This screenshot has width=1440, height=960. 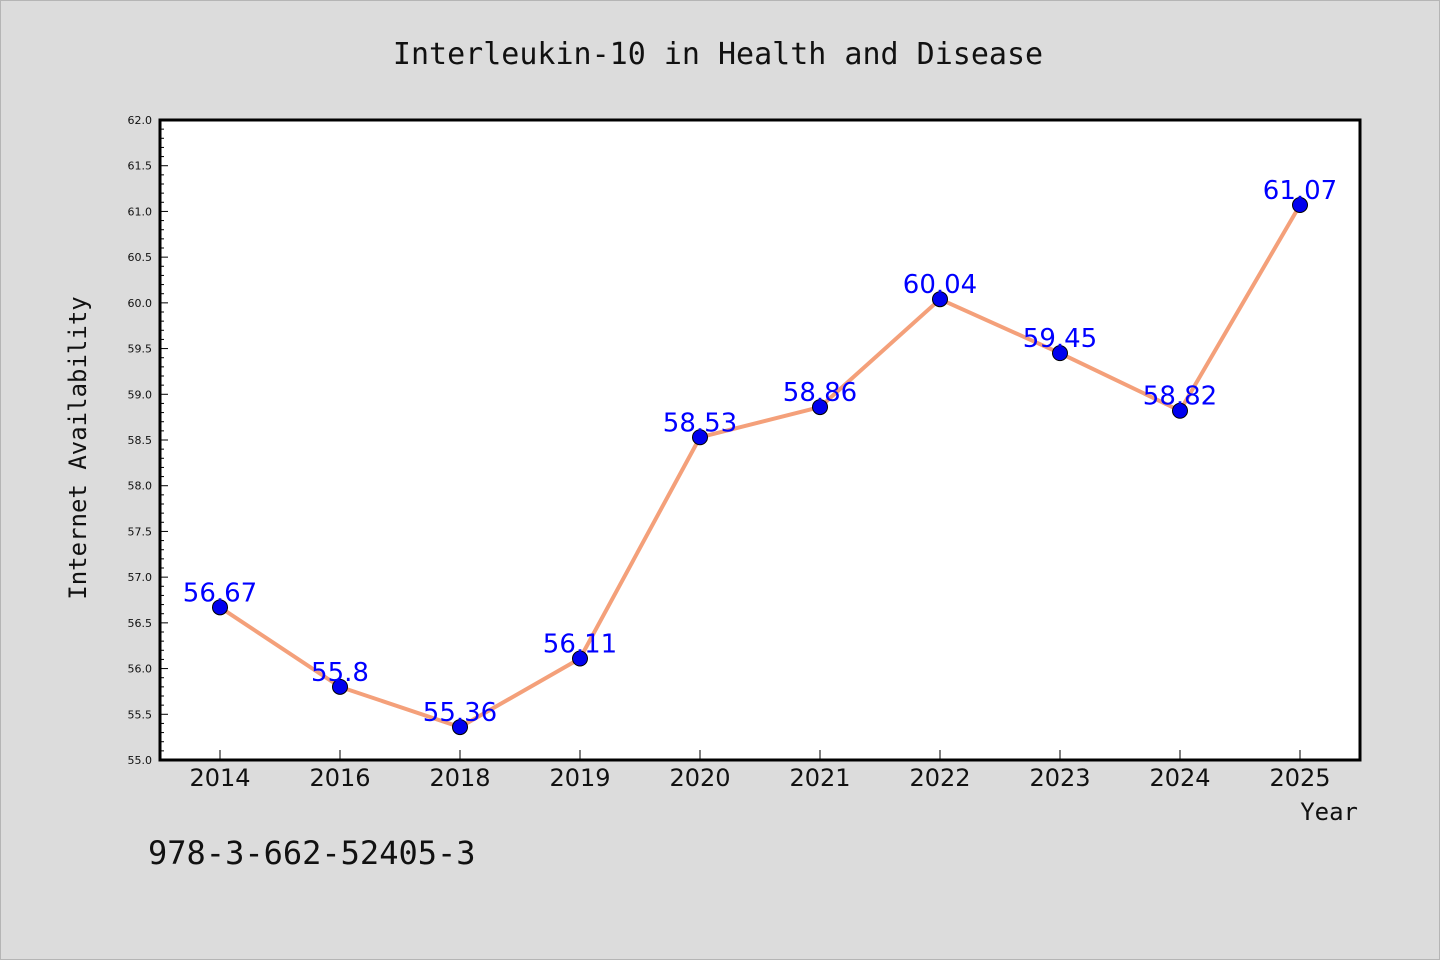 What do you see at coordinates (819, 778) in the screenshot?
I see `x-tick-label: 2021` at bounding box center [819, 778].